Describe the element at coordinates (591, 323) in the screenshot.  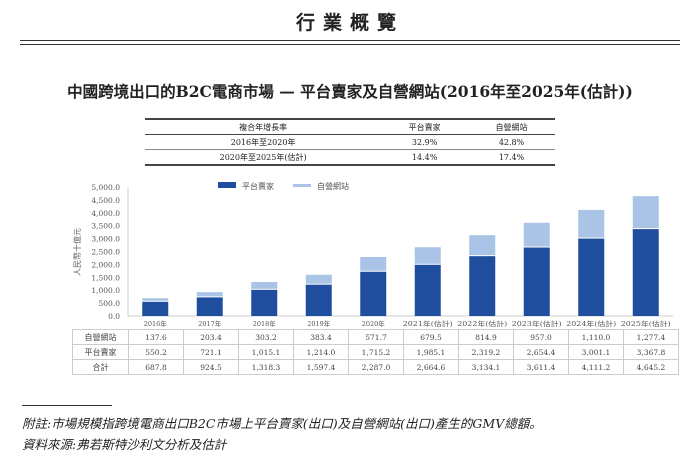
I see `x-tick-label: 2024年(估計)` at that location.